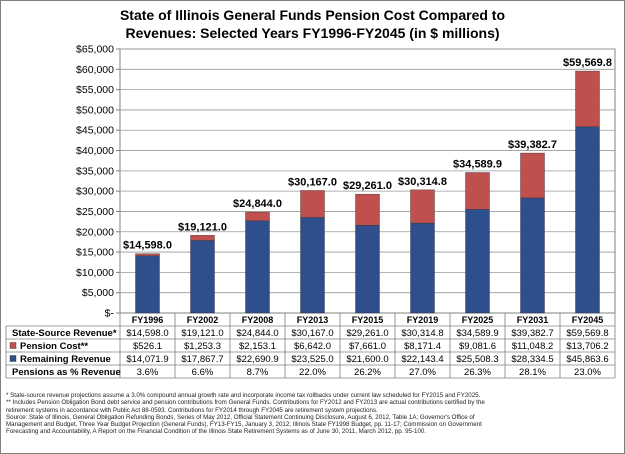 The width and height of the screenshot is (625, 454). What do you see at coordinates (95, 253) in the screenshot?
I see `y-tick-label: $15,000` at bounding box center [95, 253].